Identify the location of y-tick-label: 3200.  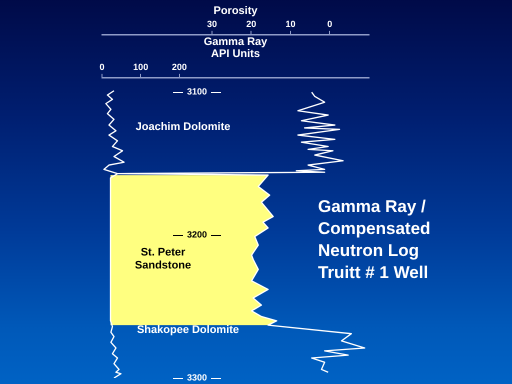
(197, 235).